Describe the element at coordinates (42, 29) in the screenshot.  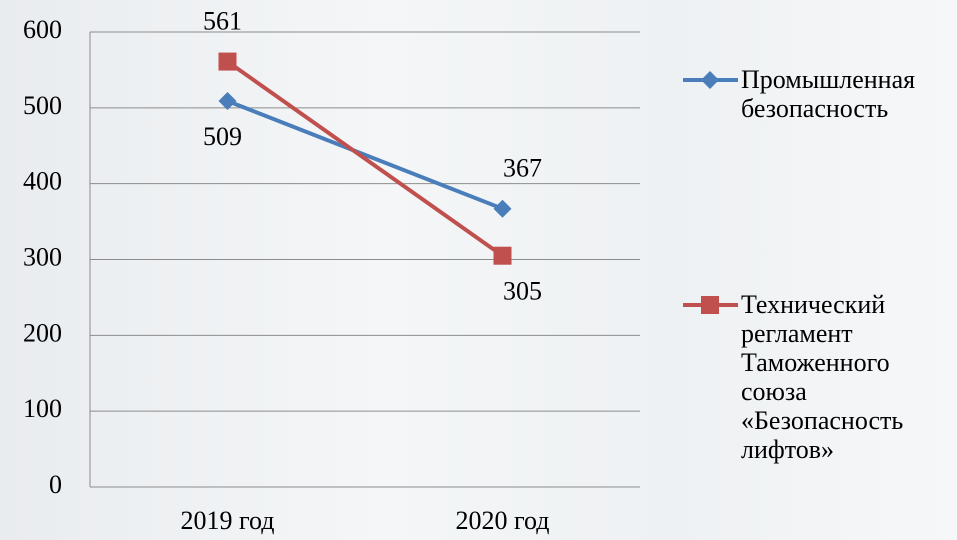
I see `y-tick-label: 600` at that location.